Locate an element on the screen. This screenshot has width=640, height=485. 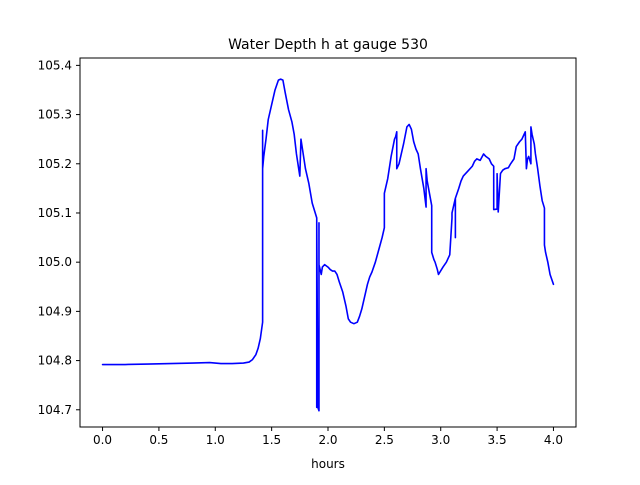
x-tick-label: 4.0 is located at coordinates (553, 440).